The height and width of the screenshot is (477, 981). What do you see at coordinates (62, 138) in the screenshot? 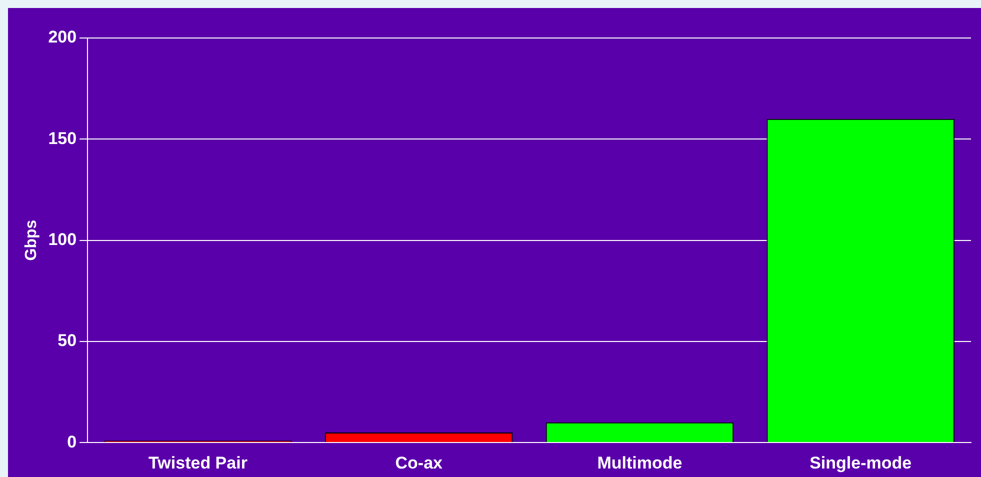
I see `y-tick-label: 150` at bounding box center [62, 138].